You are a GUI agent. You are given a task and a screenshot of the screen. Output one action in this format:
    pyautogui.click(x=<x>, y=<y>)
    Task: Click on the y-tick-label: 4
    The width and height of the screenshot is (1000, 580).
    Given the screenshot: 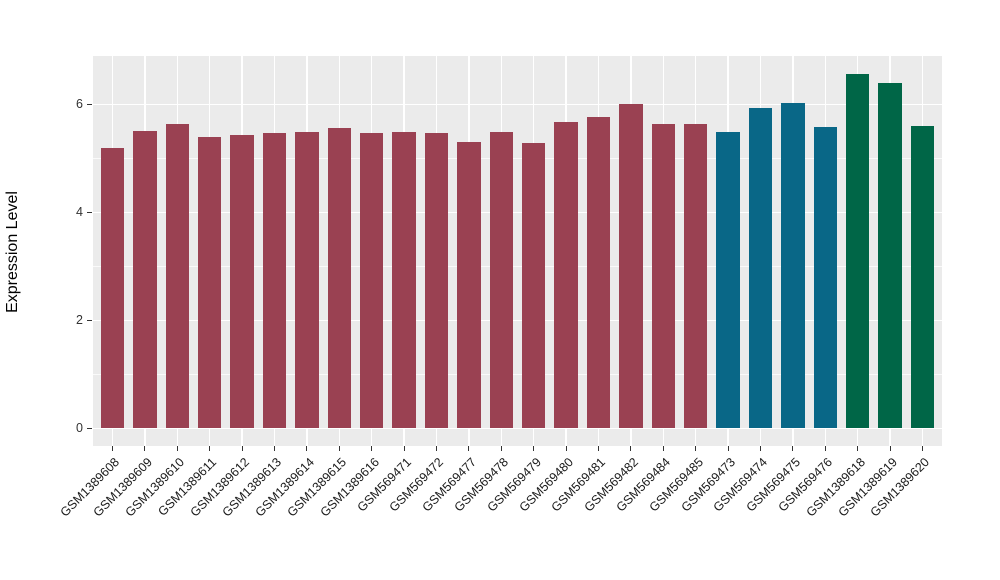 What is the action you would take?
    pyautogui.click(x=79, y=212)
    